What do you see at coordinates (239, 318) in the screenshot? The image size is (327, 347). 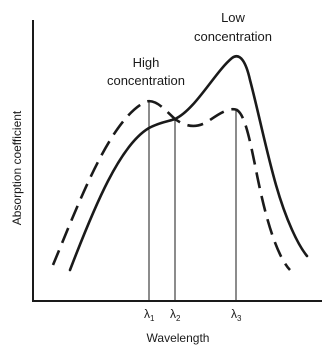 I see `lambda3-subscript: 3` at bounding box center [239, 318].